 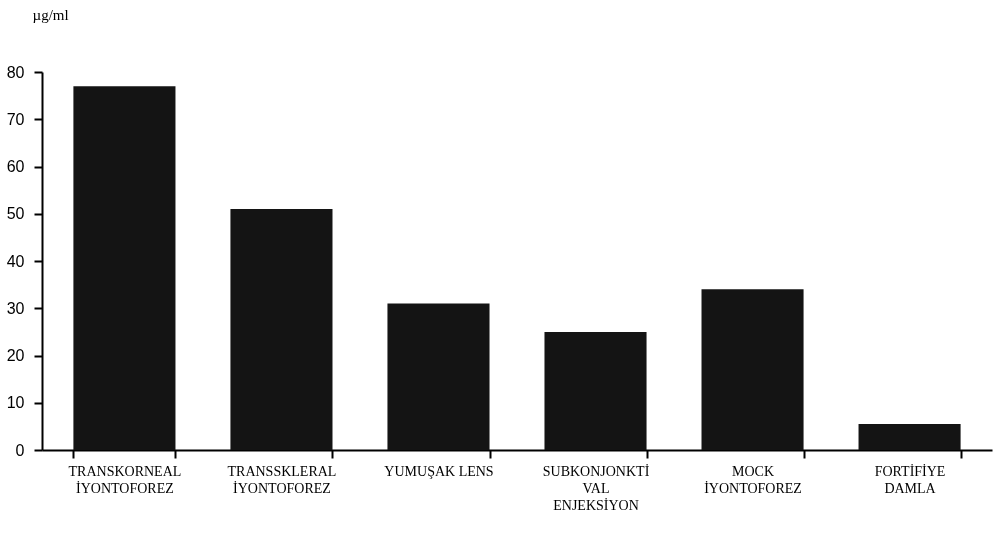 What do you see at coordinates (15, 119) in the screenshot?
I see `y-tick-label: 70` at bounding box center [15, 119].